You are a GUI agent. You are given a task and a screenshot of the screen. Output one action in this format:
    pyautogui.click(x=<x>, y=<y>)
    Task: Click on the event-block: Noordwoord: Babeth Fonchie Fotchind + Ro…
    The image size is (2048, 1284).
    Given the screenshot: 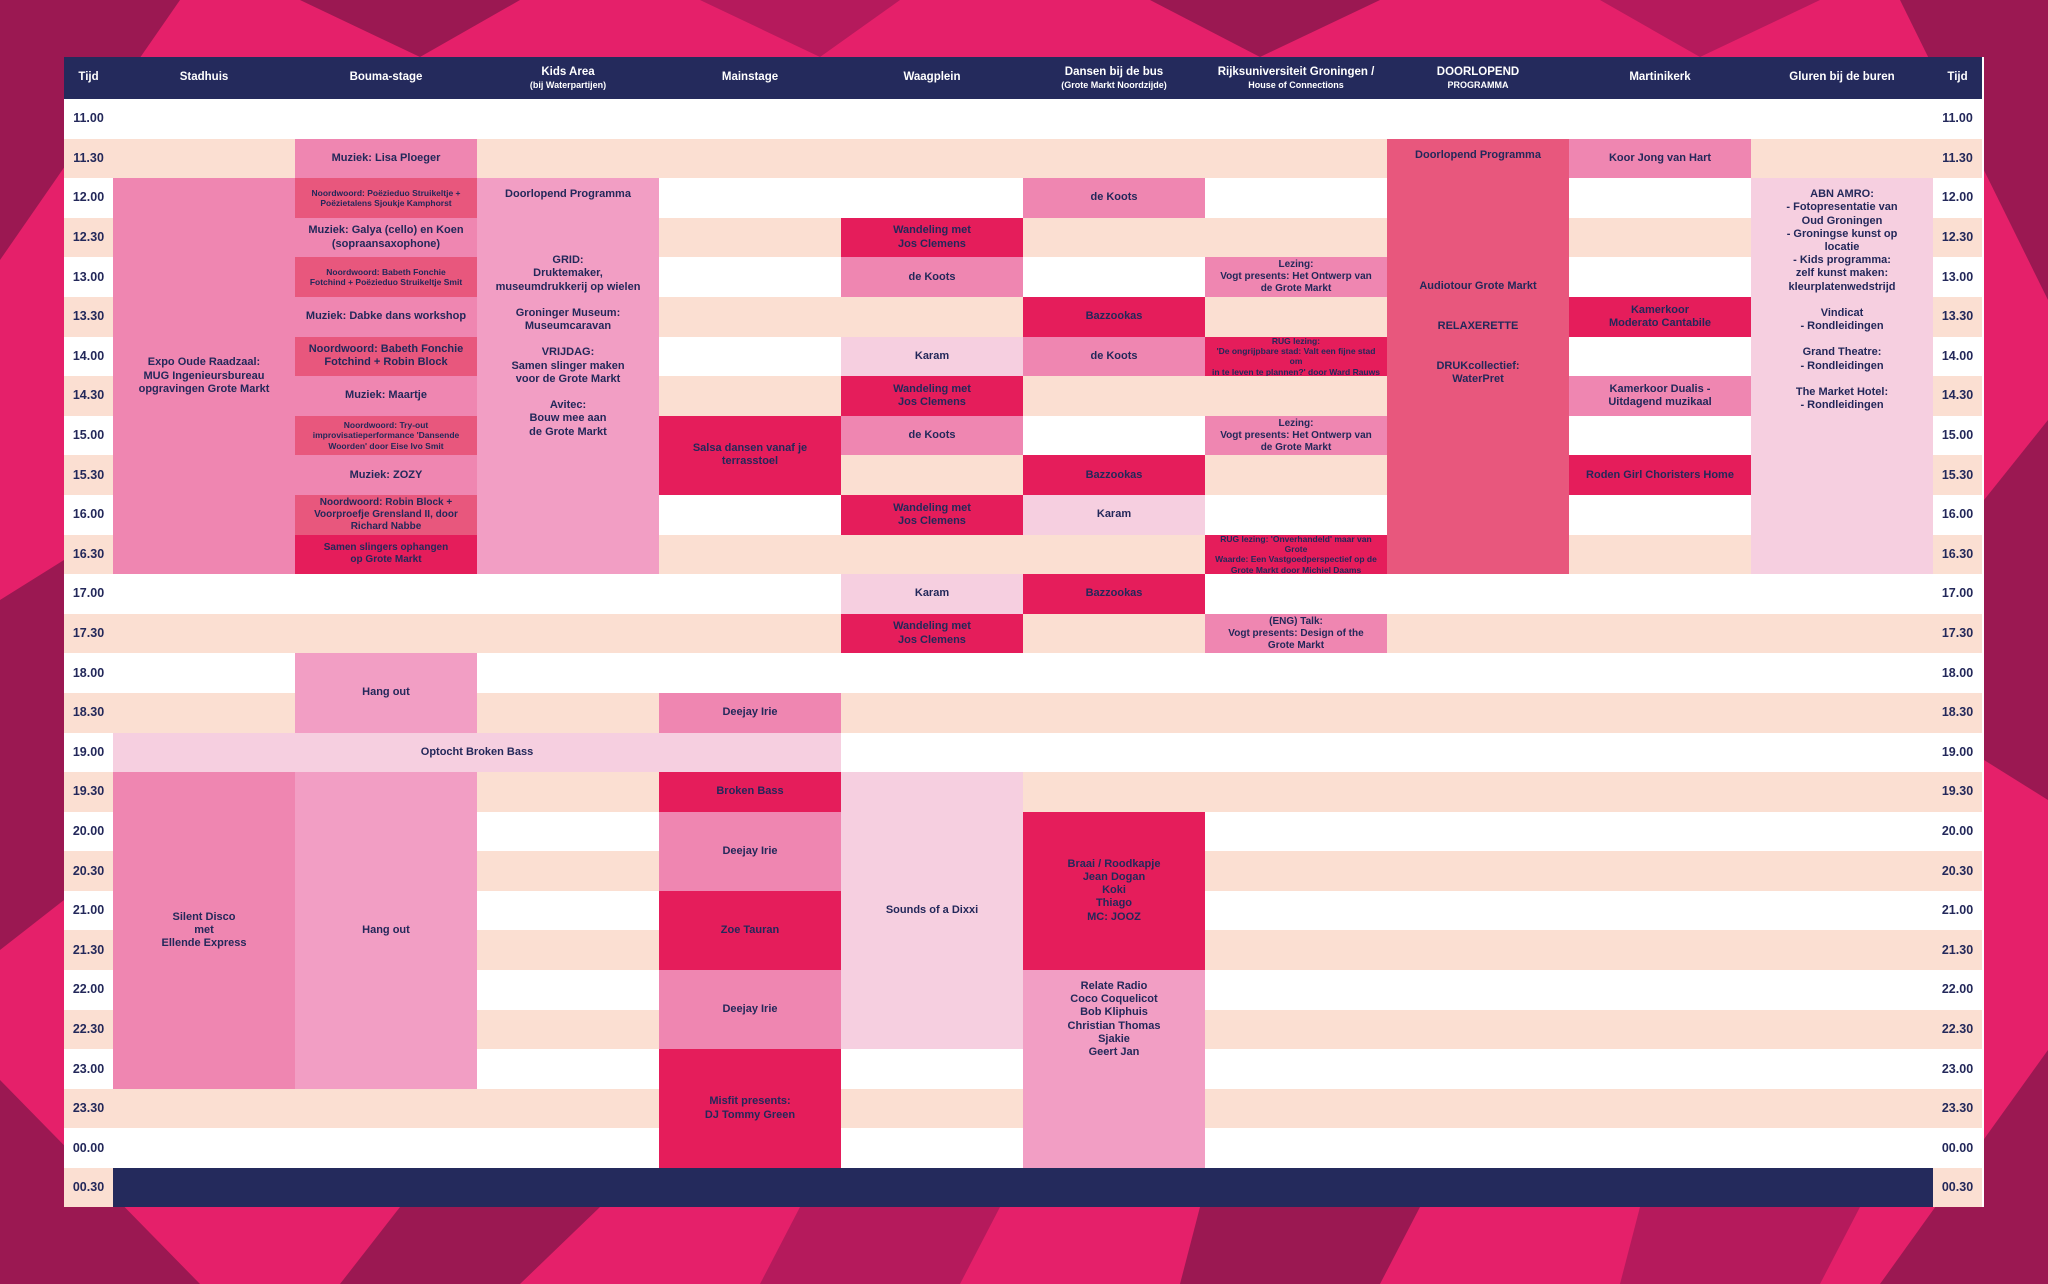 What is the action you would take?
    pyautogui.click(x=386, y=356)
    